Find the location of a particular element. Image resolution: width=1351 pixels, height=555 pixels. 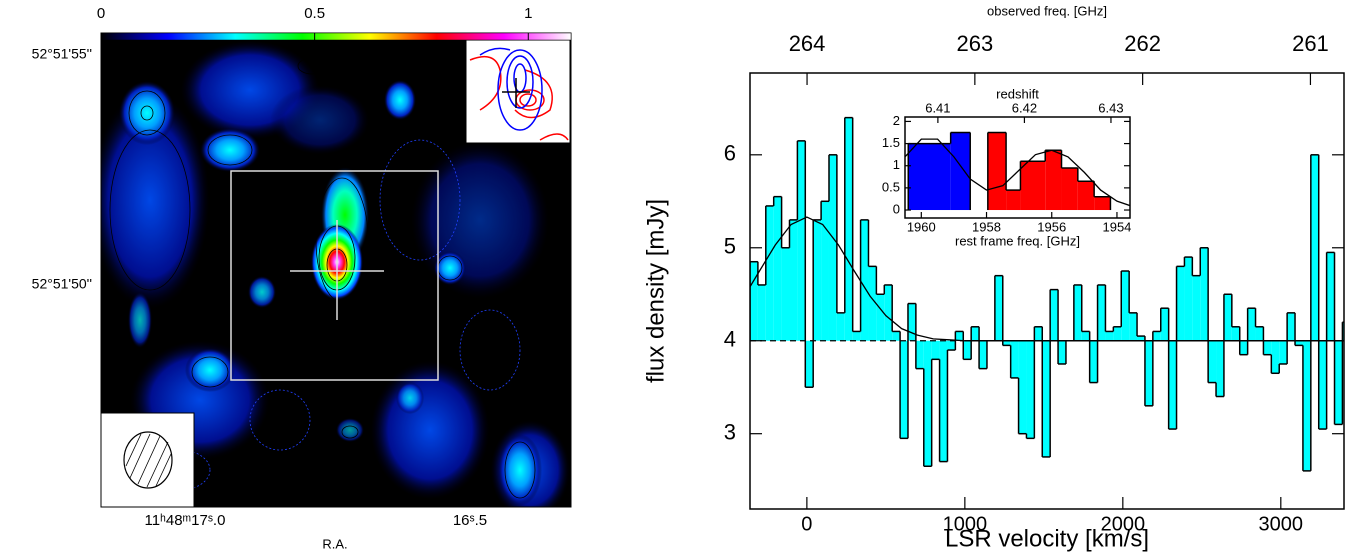

x-axis-label: R.A. is located at coordinates (334, 543).